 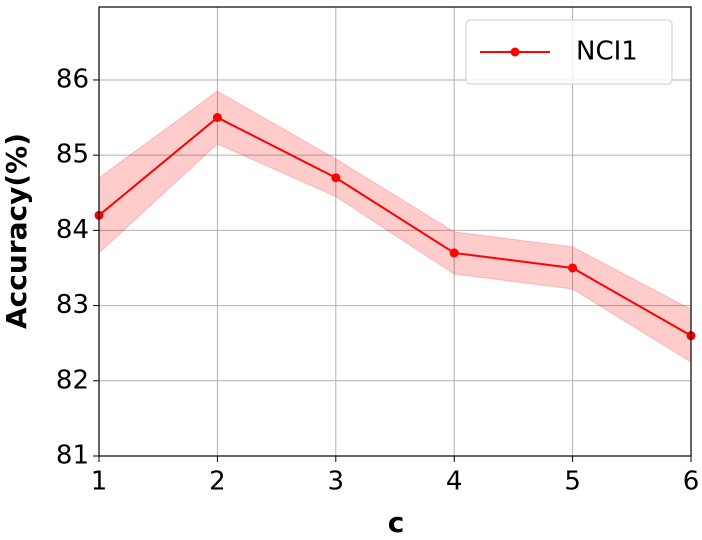 I want to click on legend-box, so click(x=569, y=52).